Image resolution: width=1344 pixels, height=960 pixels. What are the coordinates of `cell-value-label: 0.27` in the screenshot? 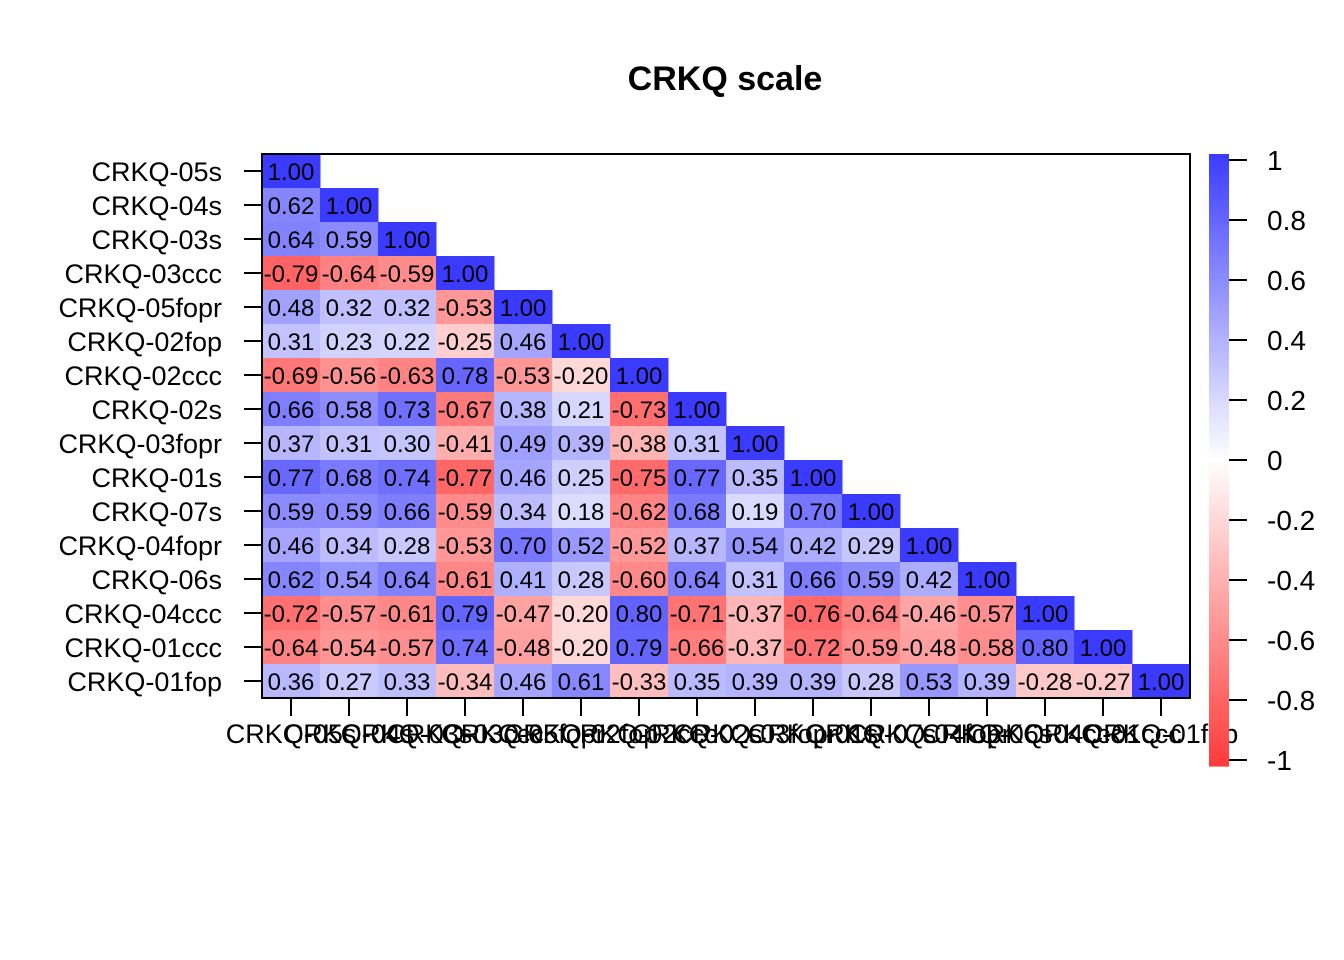 It's located at (349, 682).